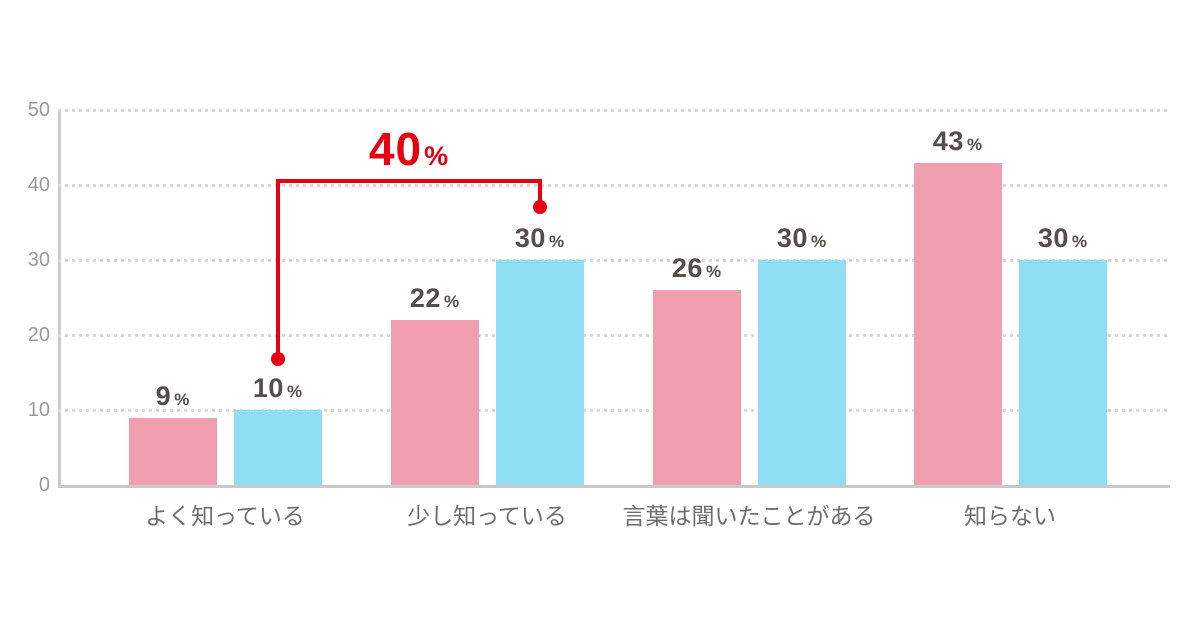 The image size is (1200, 630). Describe the element at coordinates (163, 395) in the screenshot. I see `value-number: 9` at that location.